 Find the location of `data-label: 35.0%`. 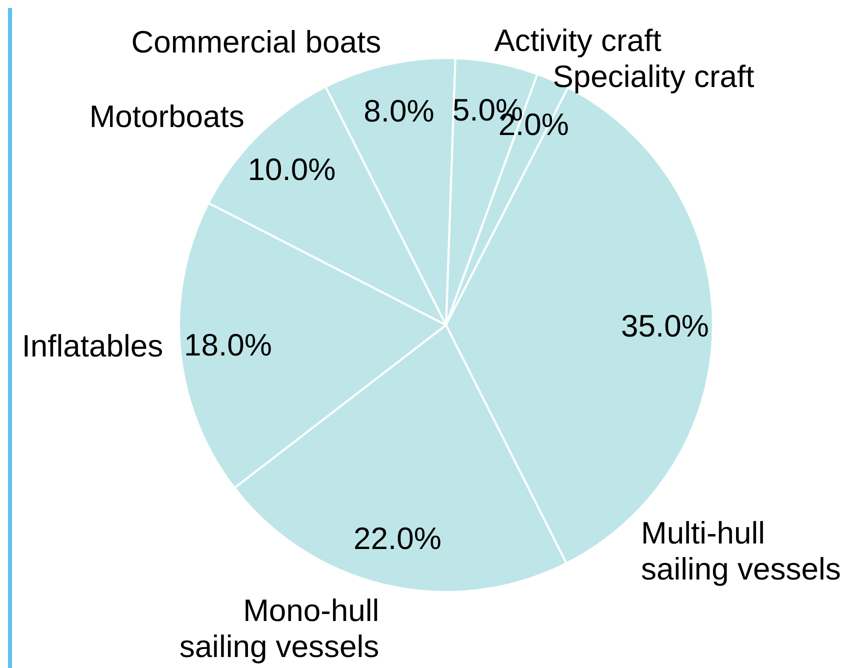

data-label: 35.0% is located at coordinates (664, 326).